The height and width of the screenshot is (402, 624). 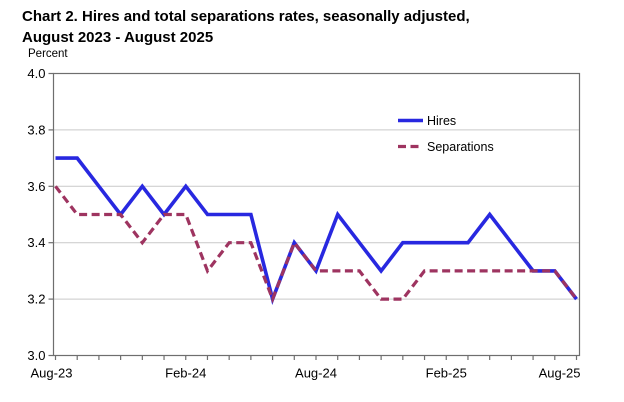 I want to click on y-tick-label: 4.0, so click(x=36, y=73).